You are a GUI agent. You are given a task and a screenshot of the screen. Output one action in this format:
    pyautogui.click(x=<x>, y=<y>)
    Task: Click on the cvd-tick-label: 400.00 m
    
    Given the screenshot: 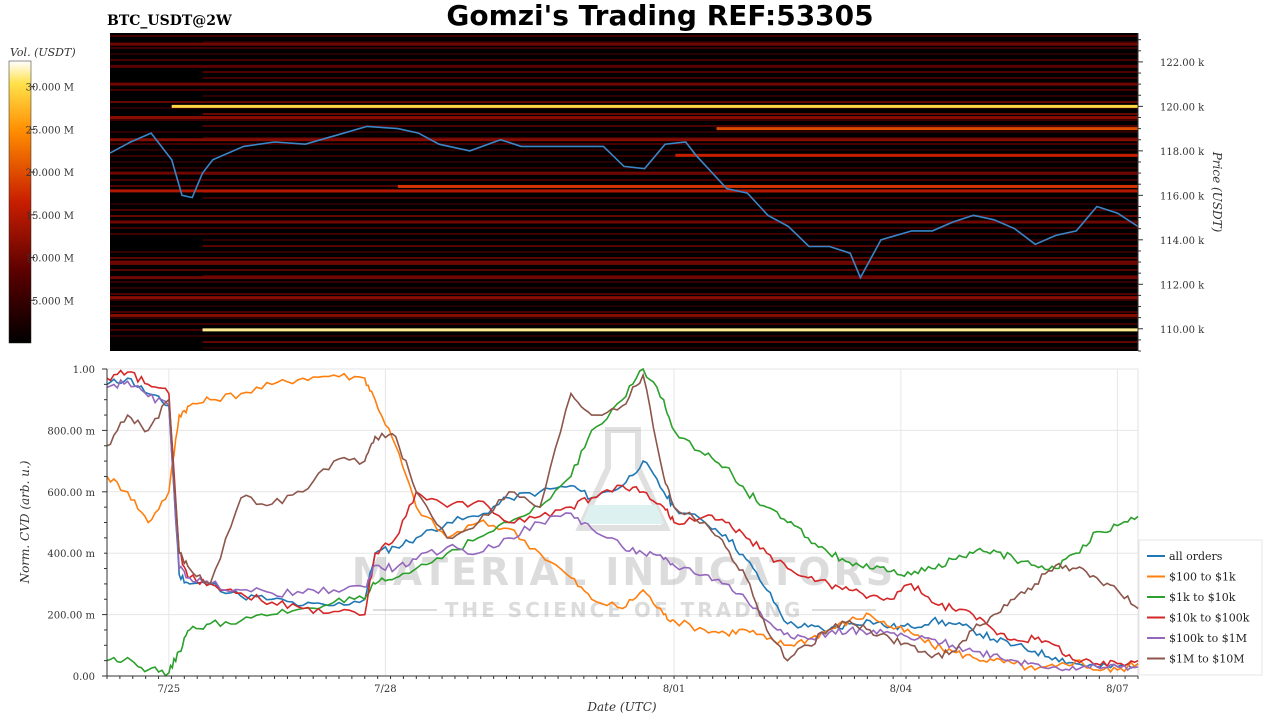 What is the action you would take?
    pyautogui.click(x=71, y=554)
    